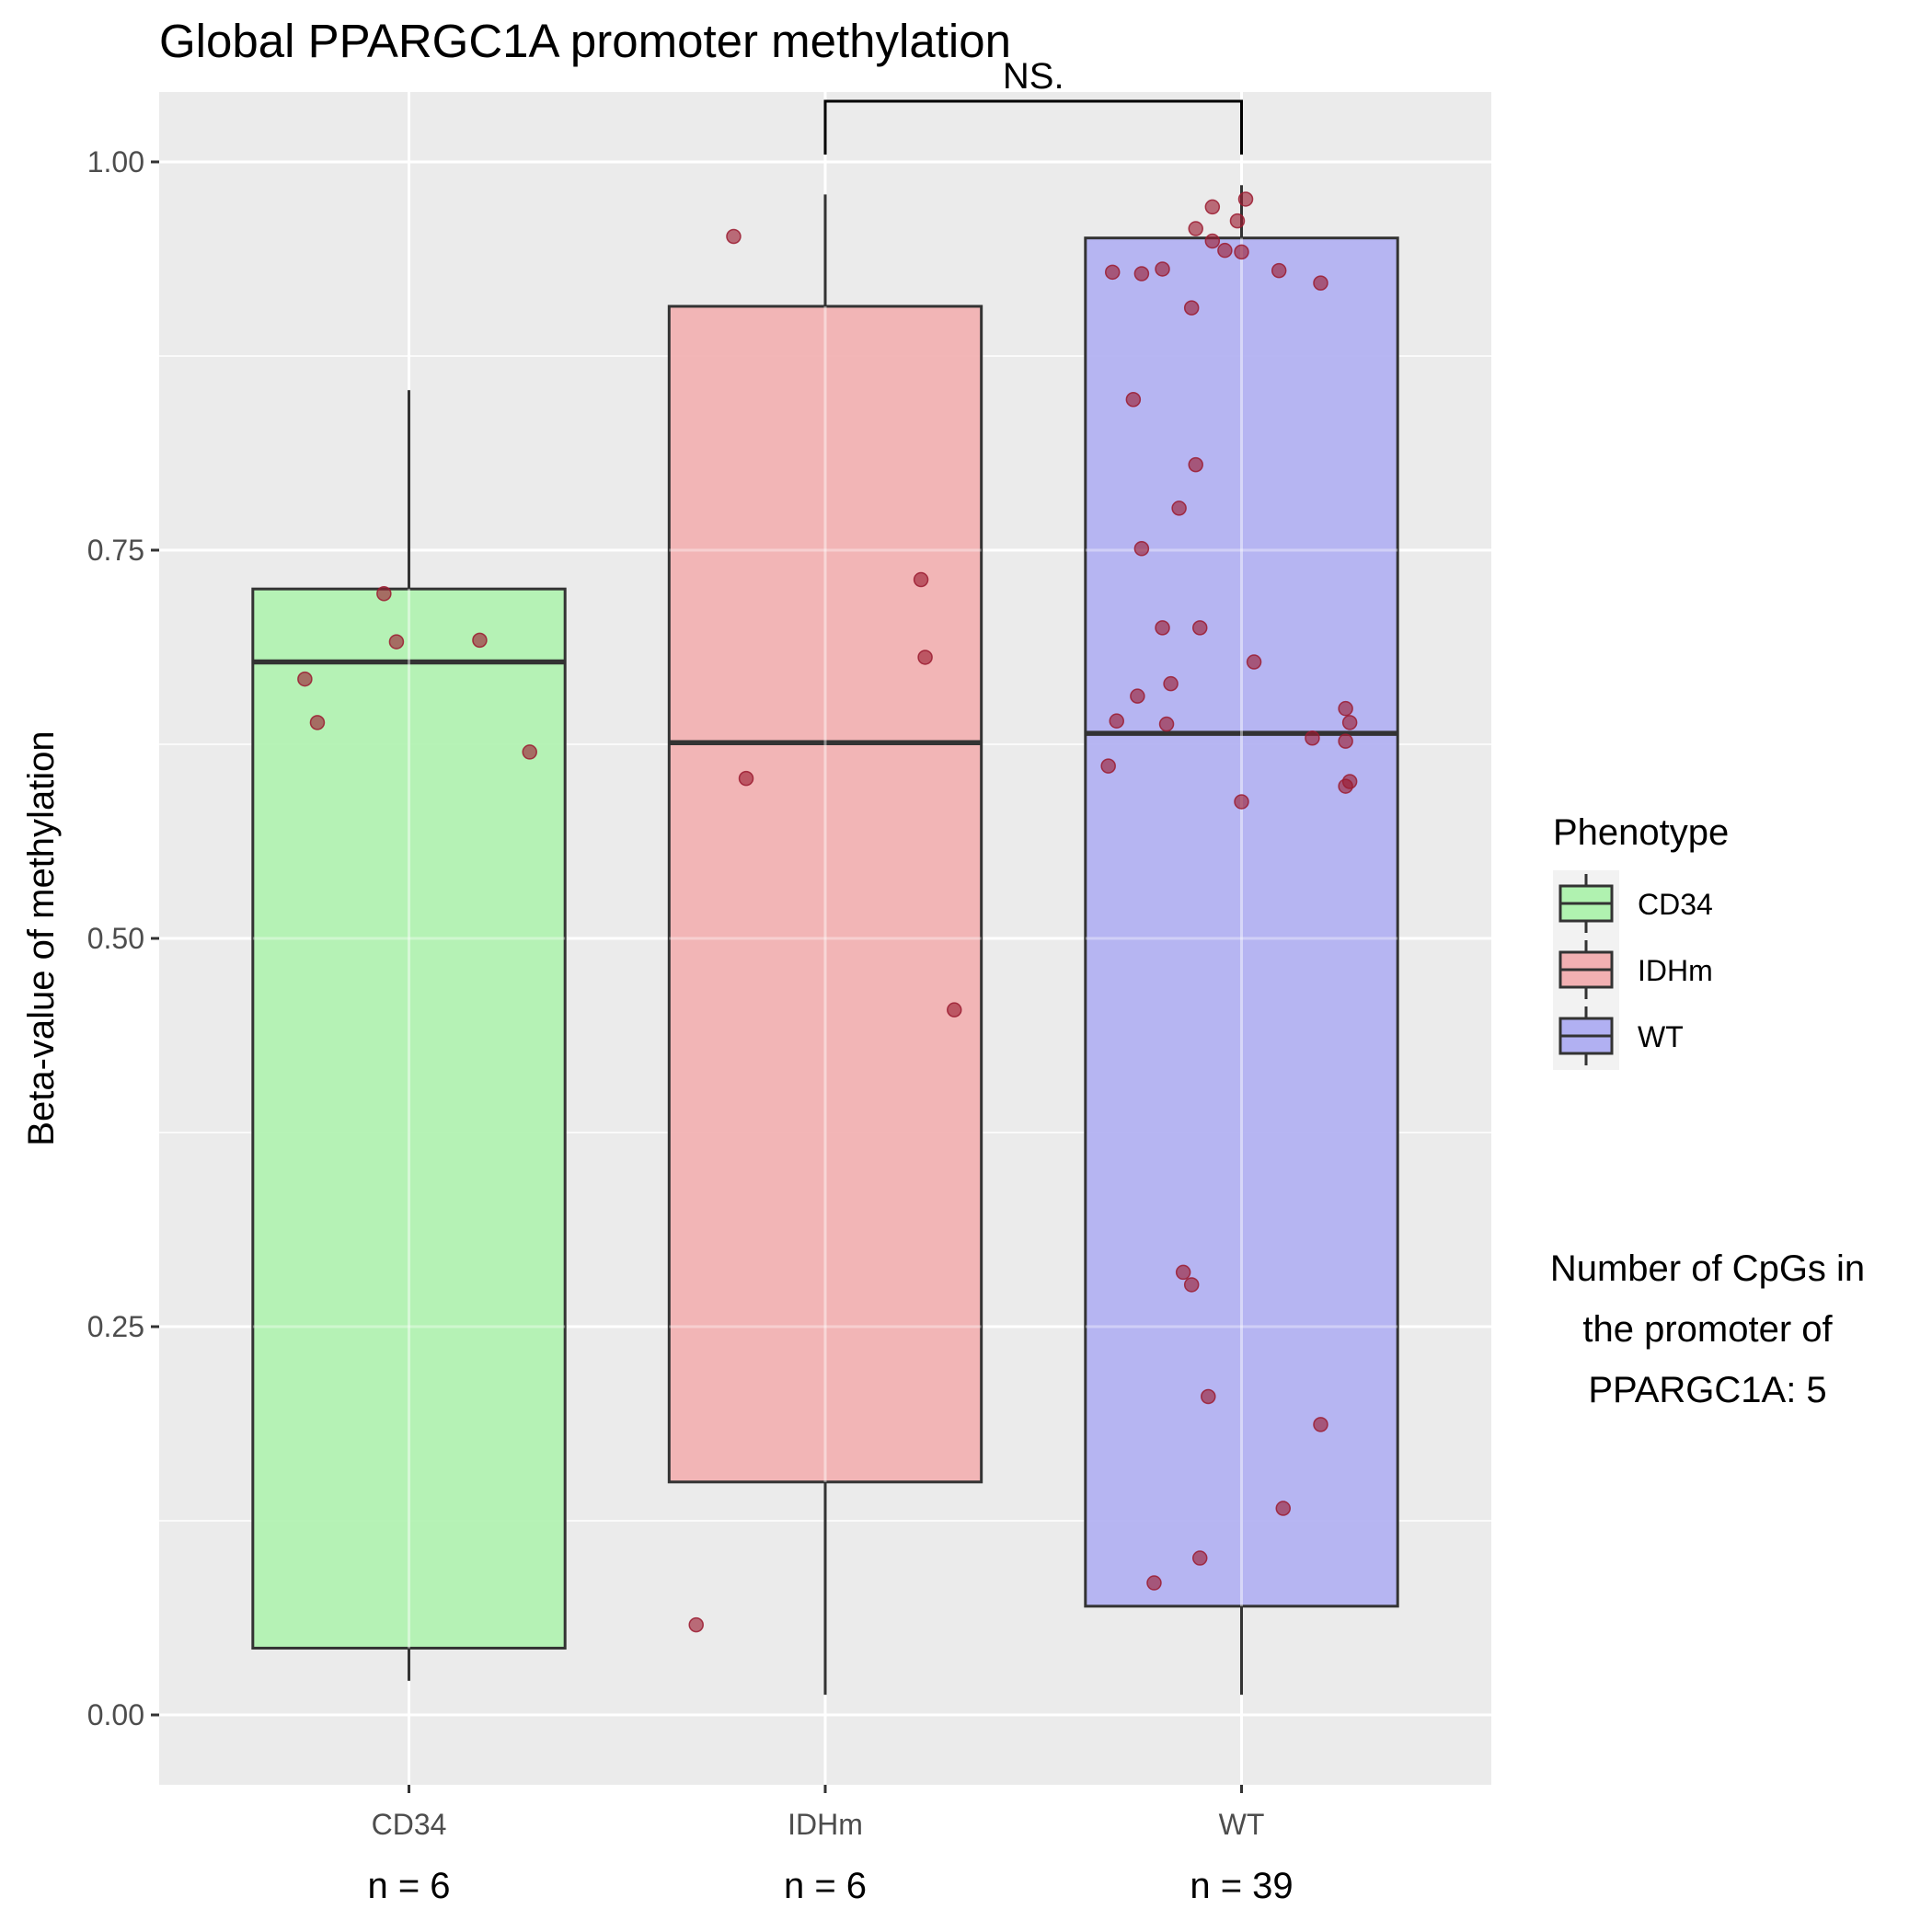 Image resolution: width=1932 pixels, height=1932 pixels. What do you see at coordinates (115, 938) in the screenshot?
I see `y-tick-label: 0.50` at bounding box center [115, 938].